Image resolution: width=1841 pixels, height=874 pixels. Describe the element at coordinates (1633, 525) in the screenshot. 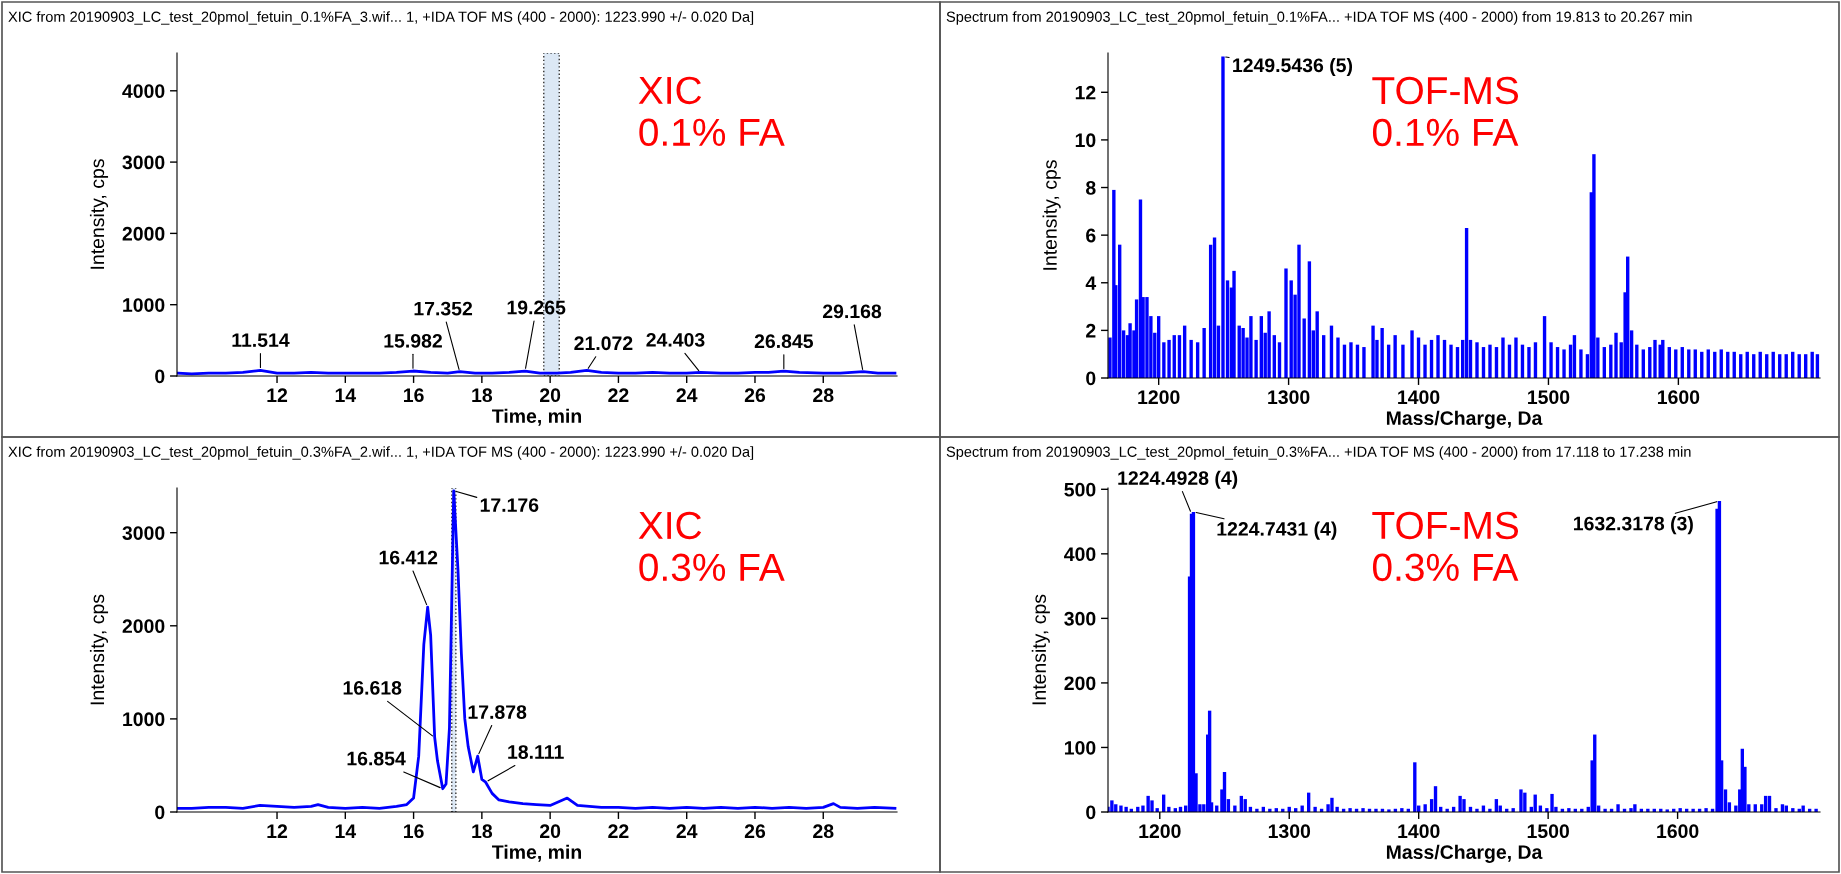

I see `annotation: 1632.3178 (3)` at that location.